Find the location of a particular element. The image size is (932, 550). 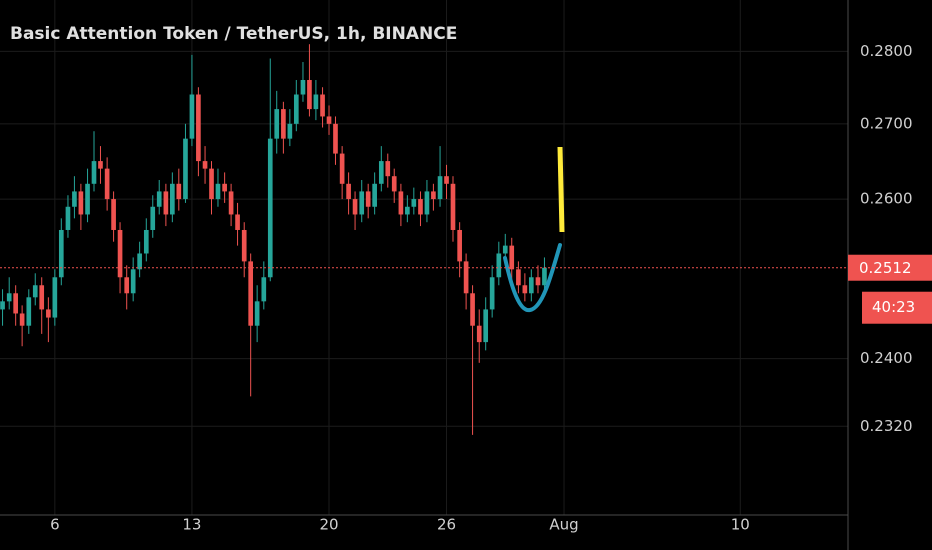

x-tick-label: Aug is located at coordinates (563, 525).